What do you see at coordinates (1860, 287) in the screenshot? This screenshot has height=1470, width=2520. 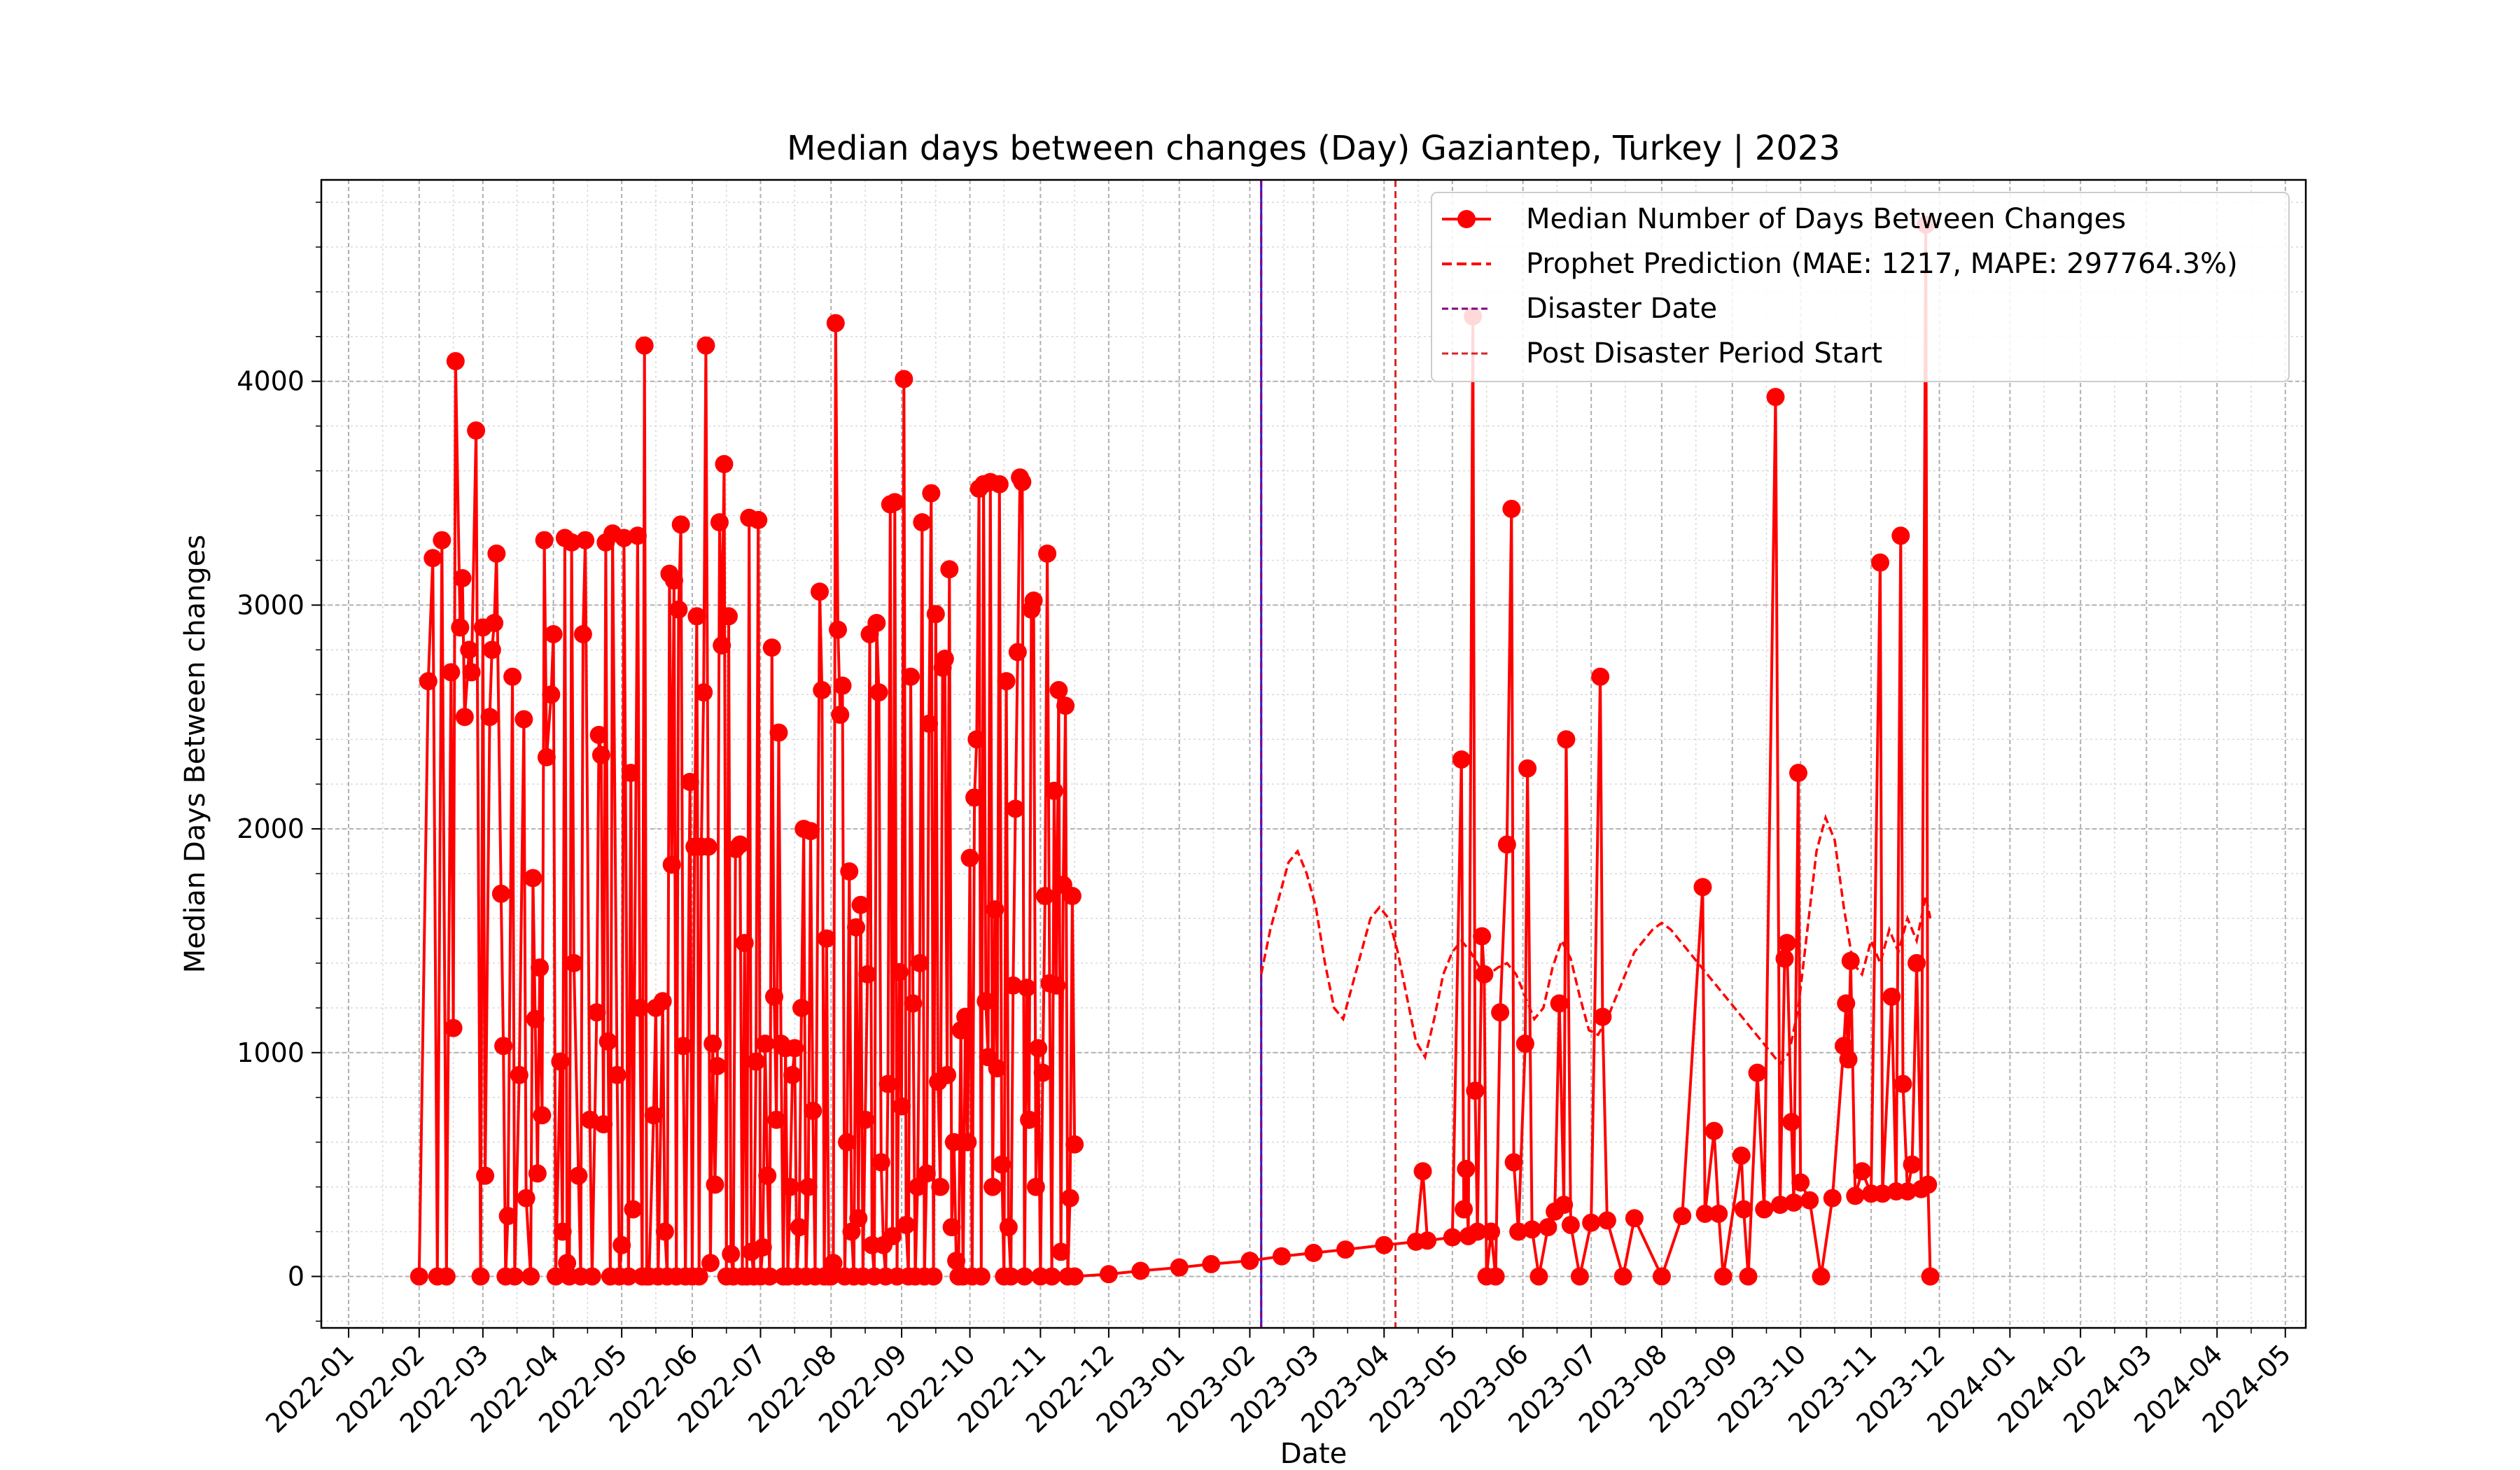 I see `legend-box` at bounding box center [1860, 287].